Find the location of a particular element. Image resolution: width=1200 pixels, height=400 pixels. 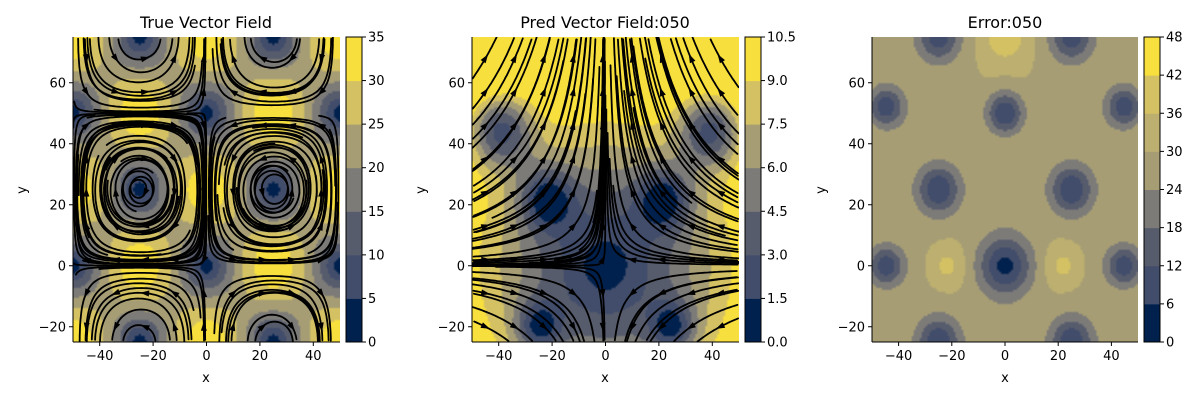

x-tick-label: −40 is located at coordinates (898, 356).